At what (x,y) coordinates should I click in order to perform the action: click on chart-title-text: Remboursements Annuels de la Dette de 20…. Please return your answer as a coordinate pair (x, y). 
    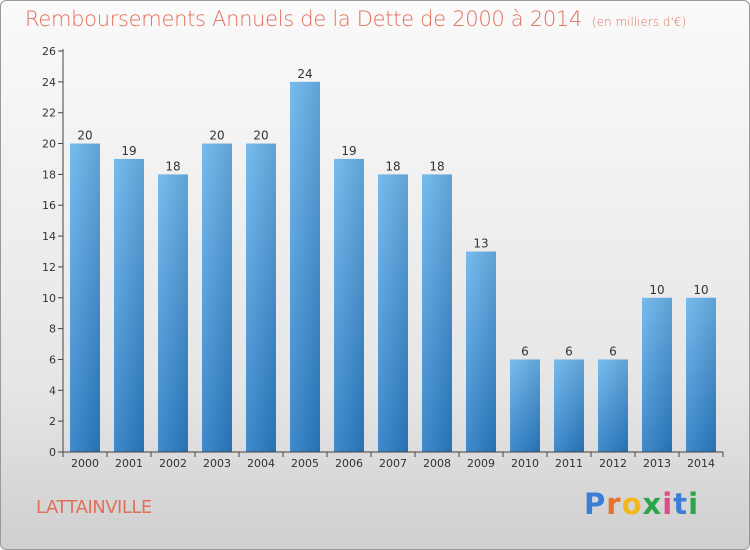
    Looking at the image, I should click on (303, 19).